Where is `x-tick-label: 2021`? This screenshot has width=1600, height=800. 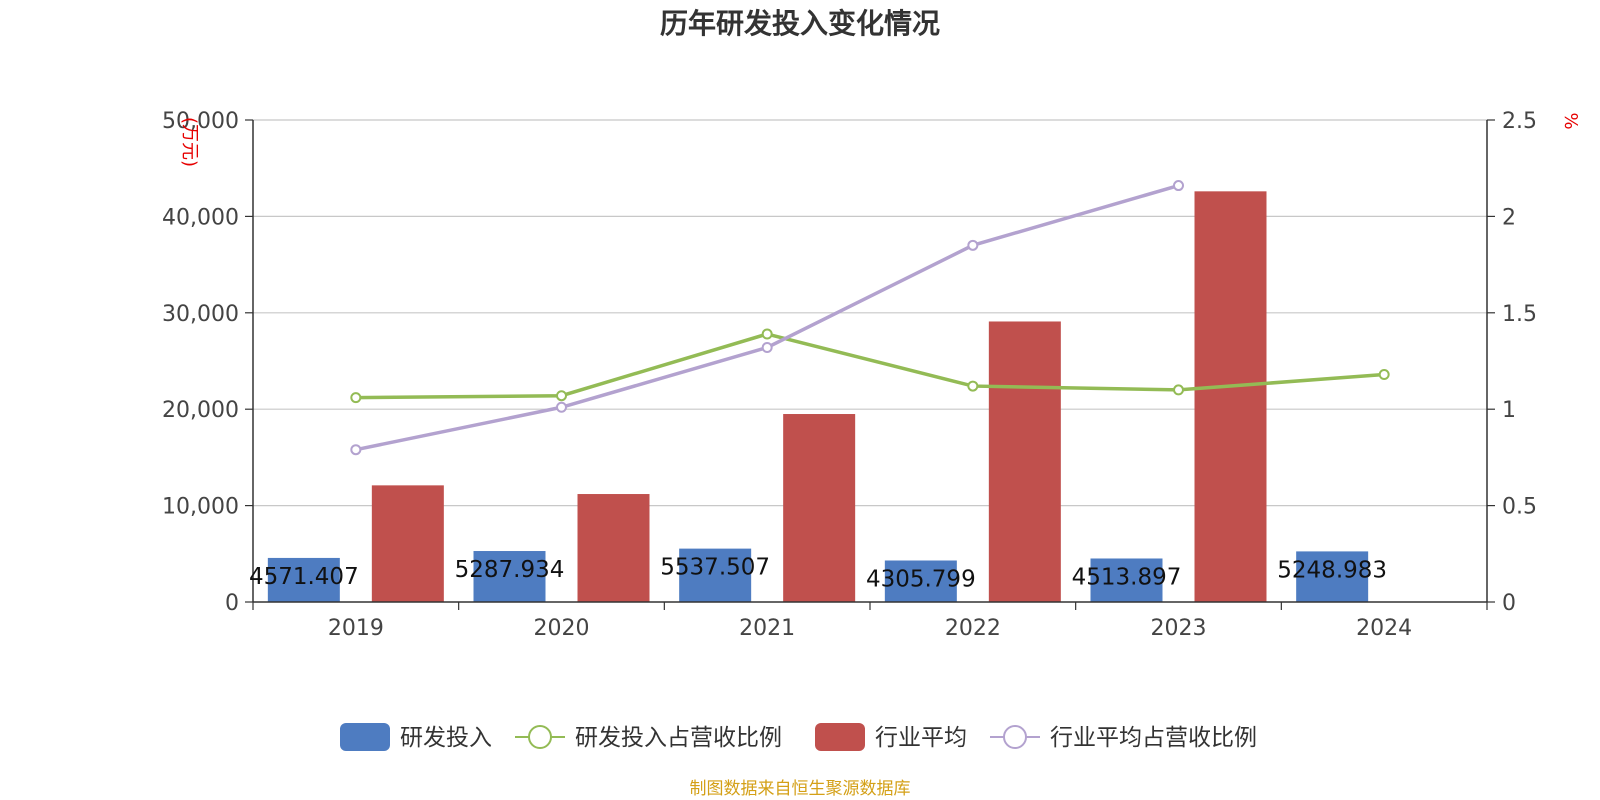 x-tick-label: 2021 is located at coordinates (767, 628).